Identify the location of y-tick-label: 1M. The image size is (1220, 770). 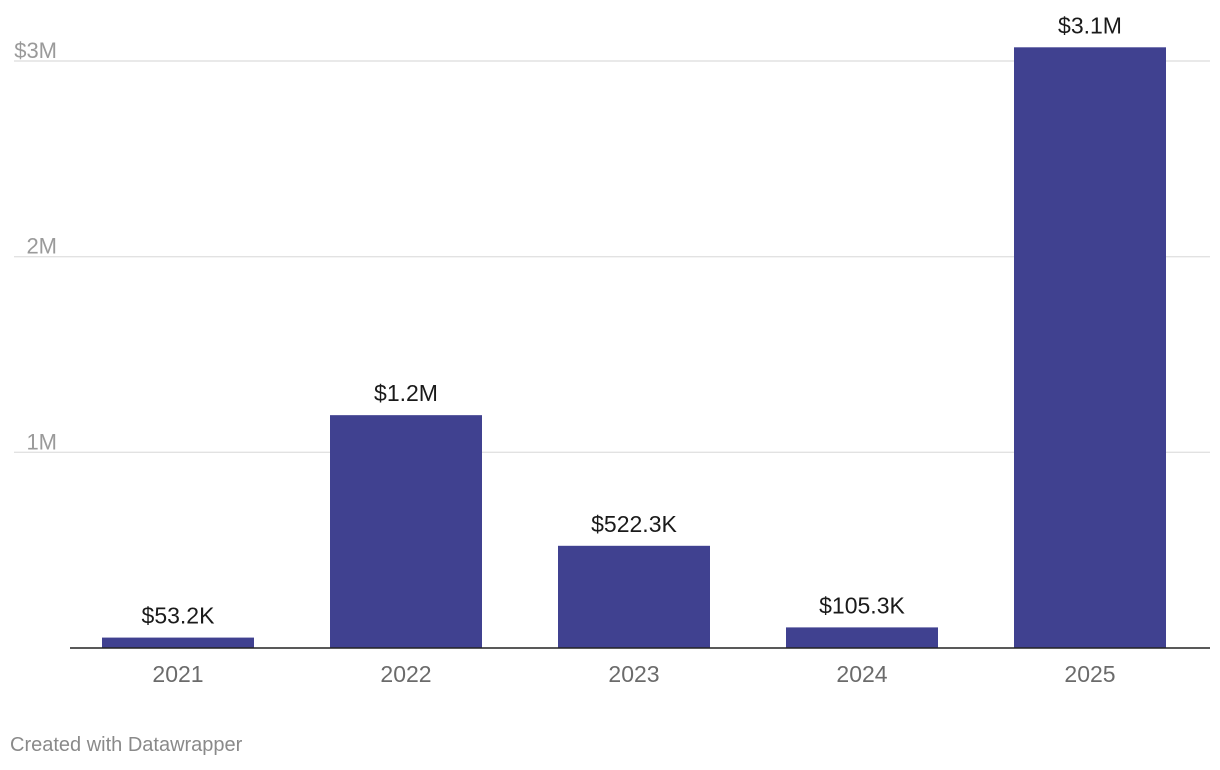
(41, 441).